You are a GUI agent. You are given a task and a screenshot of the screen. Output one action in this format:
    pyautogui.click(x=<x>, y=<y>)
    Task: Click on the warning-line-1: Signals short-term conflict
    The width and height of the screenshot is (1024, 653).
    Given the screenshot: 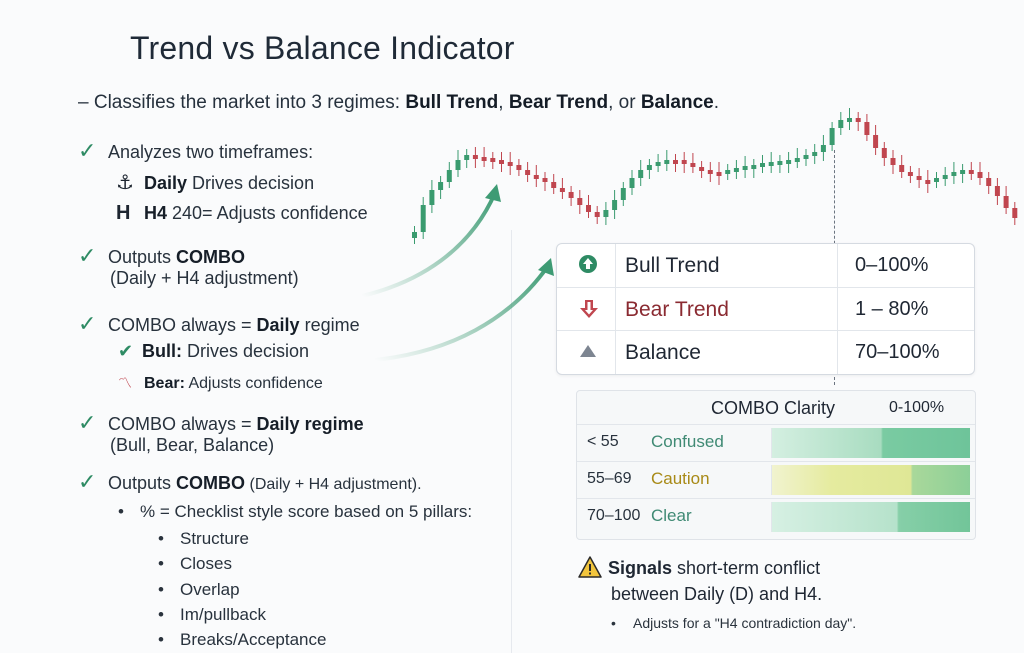 What is the action you would take?
    pyautogui.click(x=699, y=567)
    